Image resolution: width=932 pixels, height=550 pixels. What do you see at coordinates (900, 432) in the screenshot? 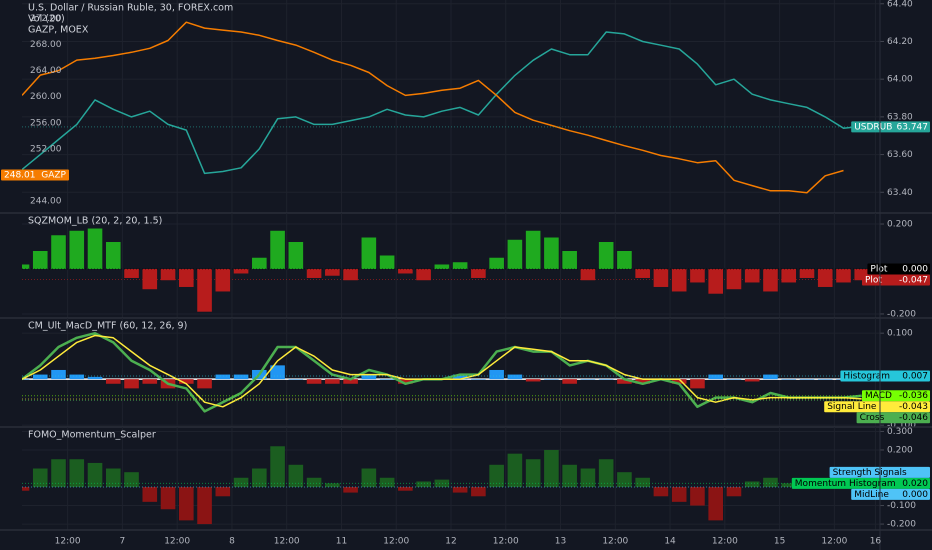
I see `y-tick-label: 0.300` at bounding box center [900, 432].